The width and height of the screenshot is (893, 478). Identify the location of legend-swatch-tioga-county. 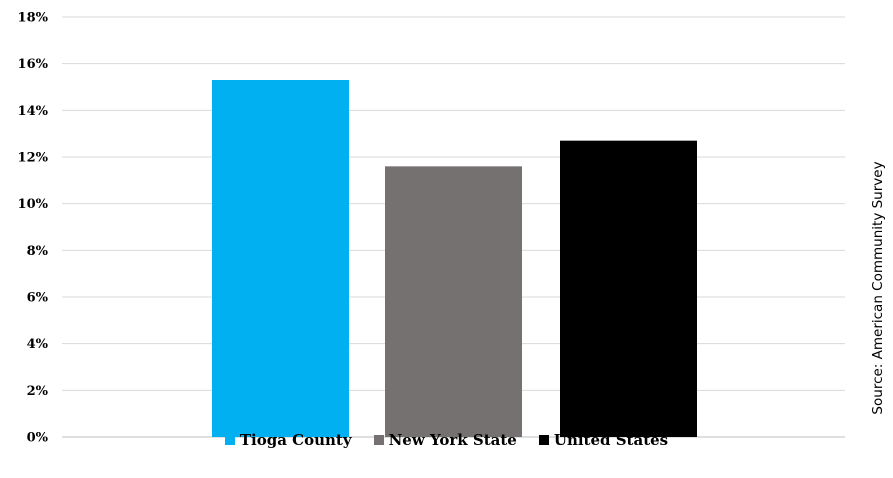
(229, 440).